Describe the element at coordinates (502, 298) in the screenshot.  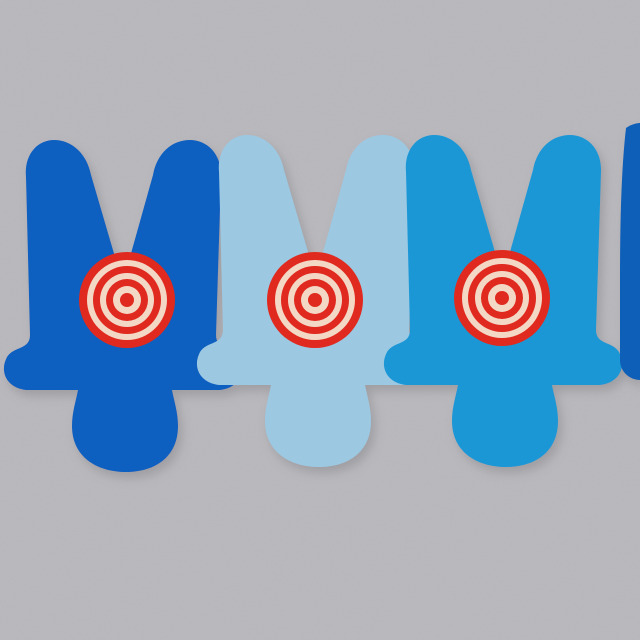
I see `target-mid-blue` at that location.